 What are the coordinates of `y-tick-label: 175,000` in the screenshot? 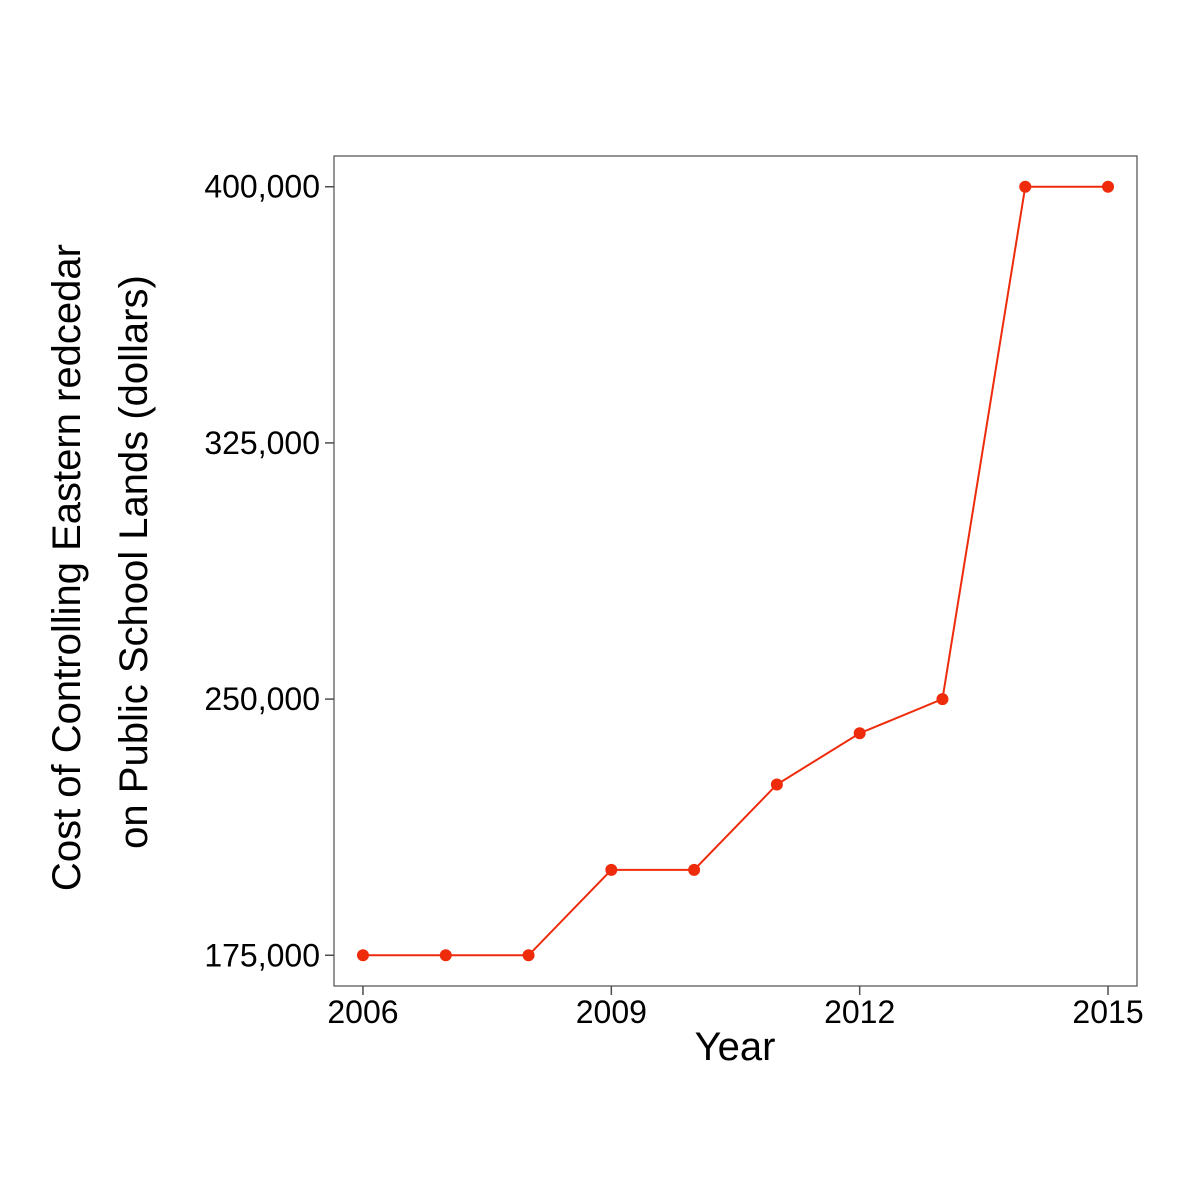 It's located at (262, 955).